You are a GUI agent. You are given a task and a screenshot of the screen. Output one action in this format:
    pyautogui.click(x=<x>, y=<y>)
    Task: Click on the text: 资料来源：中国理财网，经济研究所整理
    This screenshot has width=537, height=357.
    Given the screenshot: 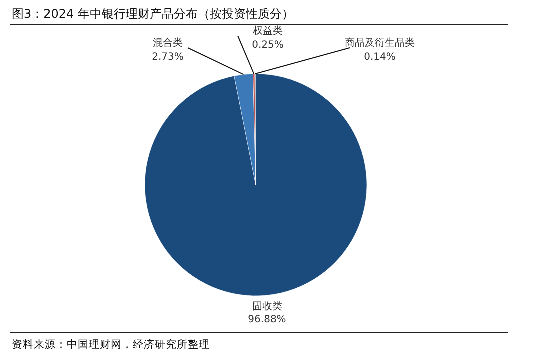 What is the action you would take?
    pyautogui.click(x=111, y=344)
    